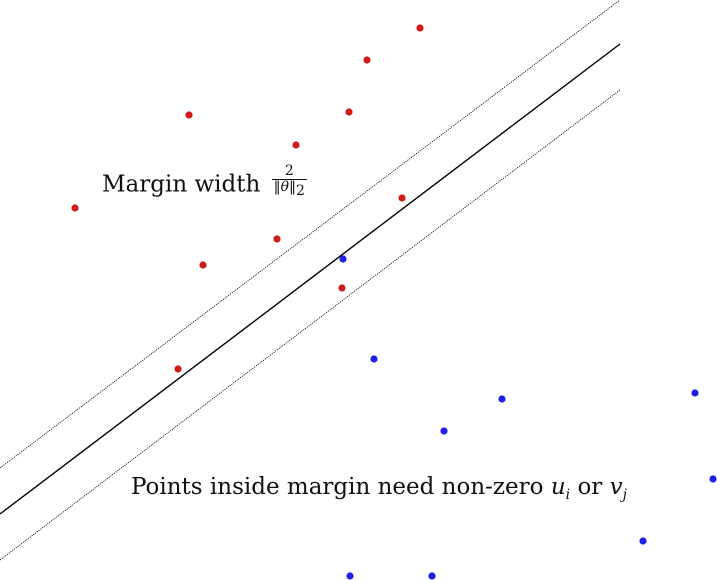 This screenshot has height=580, width=717. I want to click on or-text: or, so click(590, 487).